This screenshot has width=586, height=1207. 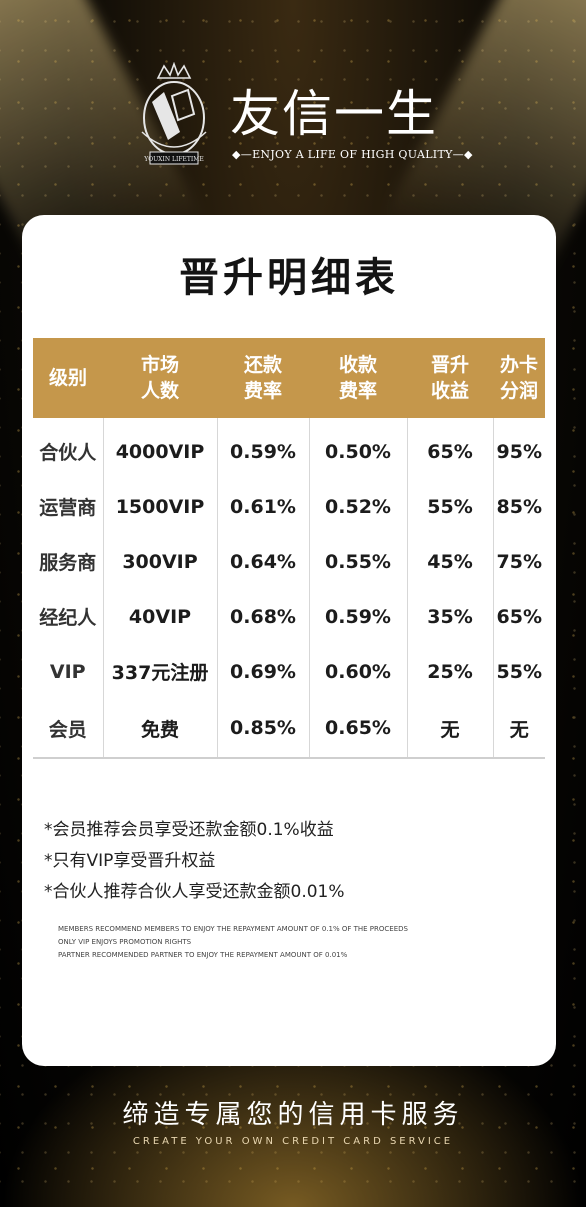 What do you see at coordinates (125, 942) in the screenshot?
I see `english-note-item: ONLY VIP ENJOYS PROMOTION RIGHTS` at bounding box center [125, 942].